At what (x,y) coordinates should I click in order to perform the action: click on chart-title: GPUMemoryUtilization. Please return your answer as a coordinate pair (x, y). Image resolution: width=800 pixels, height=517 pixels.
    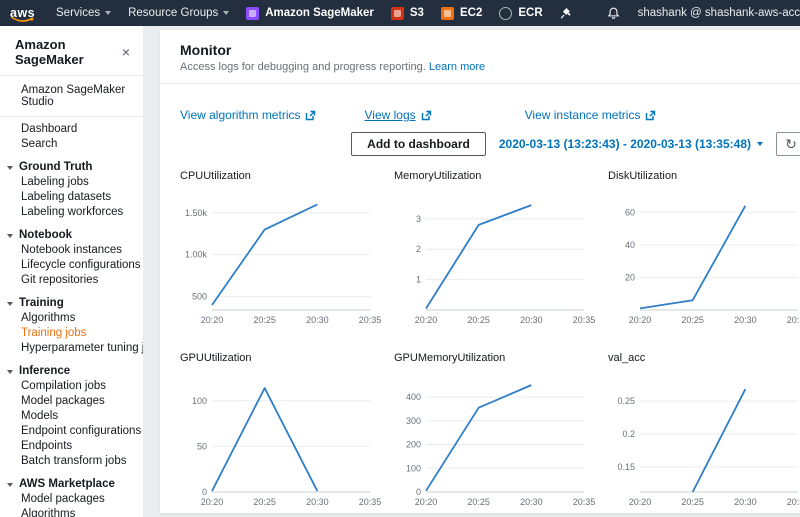
    Looking at the image, I should click on (450, 358).